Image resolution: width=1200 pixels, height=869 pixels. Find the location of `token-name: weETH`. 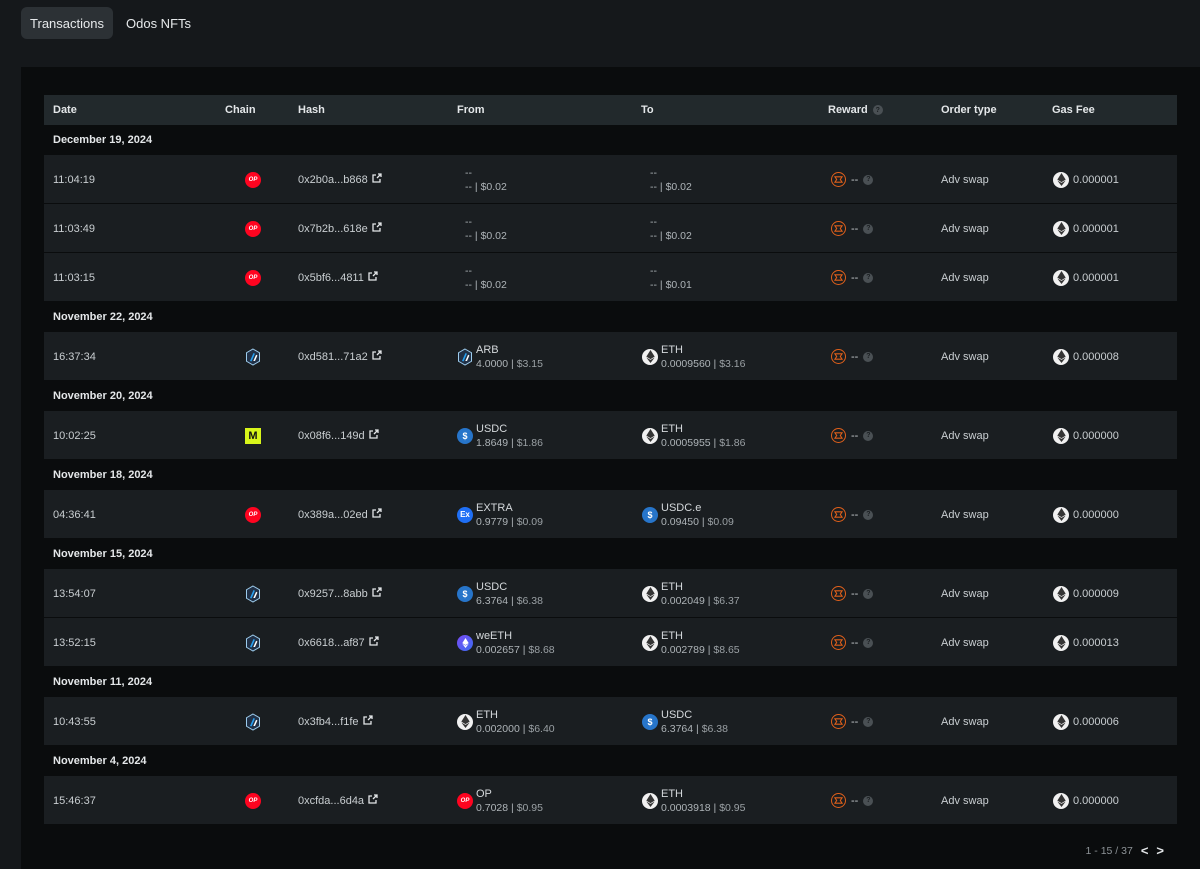

token-name: weETH is located at coordinates (494, 635).